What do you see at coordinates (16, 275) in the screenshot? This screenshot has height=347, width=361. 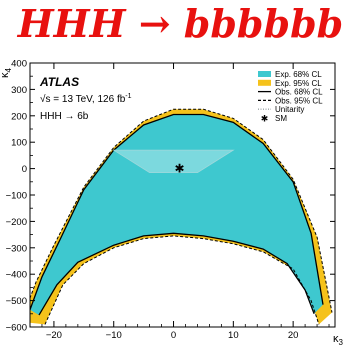 I see `y-tick-label: −400` at bounding box center [16, 275].